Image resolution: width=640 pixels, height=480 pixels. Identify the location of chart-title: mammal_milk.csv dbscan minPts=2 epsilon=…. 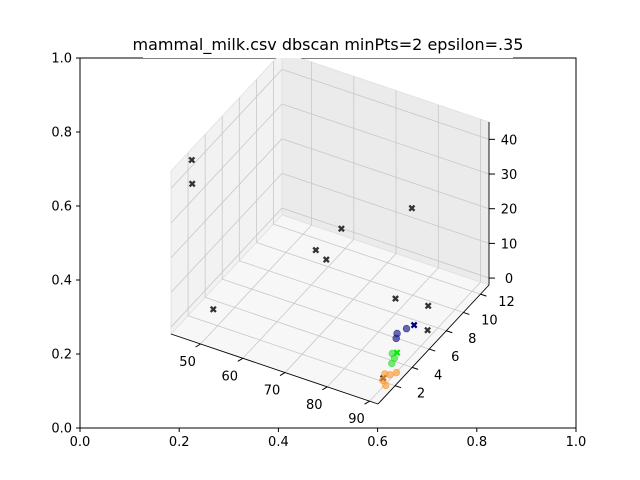
(328, 45).